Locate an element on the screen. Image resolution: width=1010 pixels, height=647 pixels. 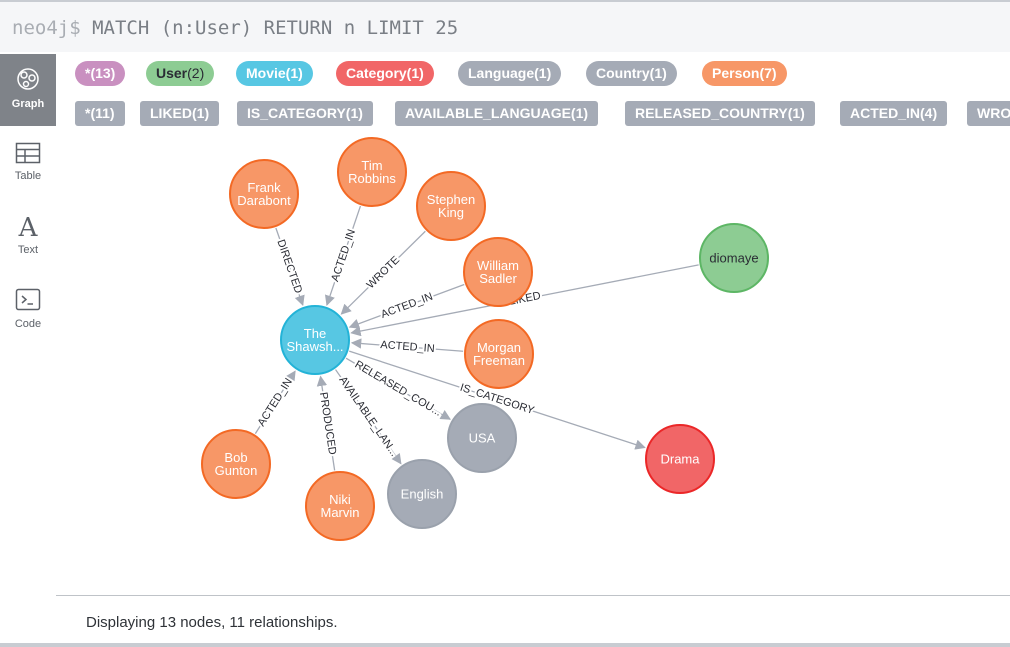
node-caption: Stephen is located at coordinates (451, 199).